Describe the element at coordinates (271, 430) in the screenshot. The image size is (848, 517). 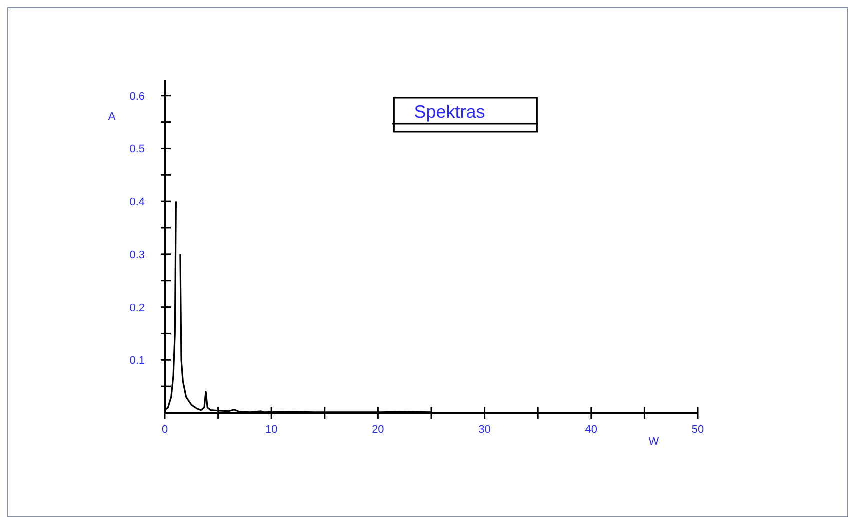
I see `x-tick-label: 10` at that location.